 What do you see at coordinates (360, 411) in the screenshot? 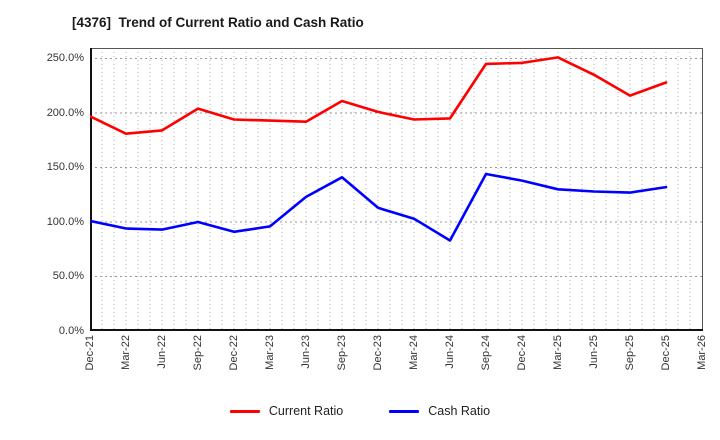
I see `legend: Current Ratio Cash Ratio` at bounding box center [360, 411].